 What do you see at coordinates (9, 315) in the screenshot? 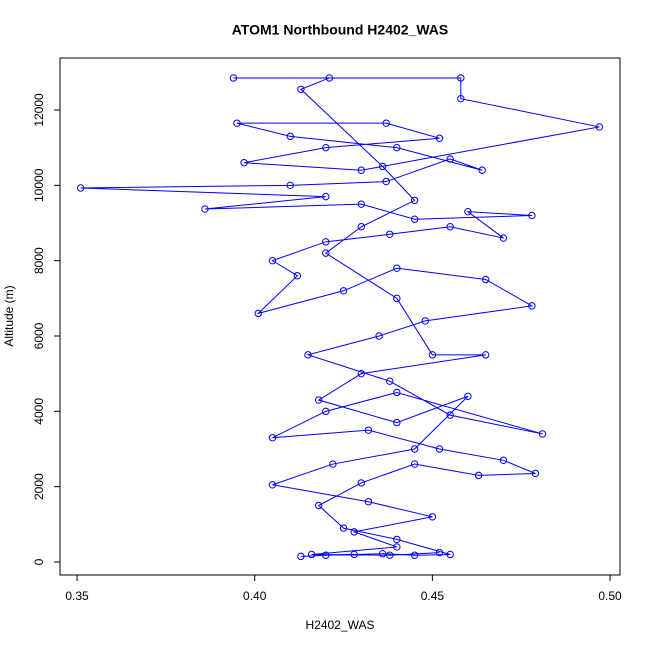
I see `y-axis-label: Altitude (m)` at bounding box center [9, 315].